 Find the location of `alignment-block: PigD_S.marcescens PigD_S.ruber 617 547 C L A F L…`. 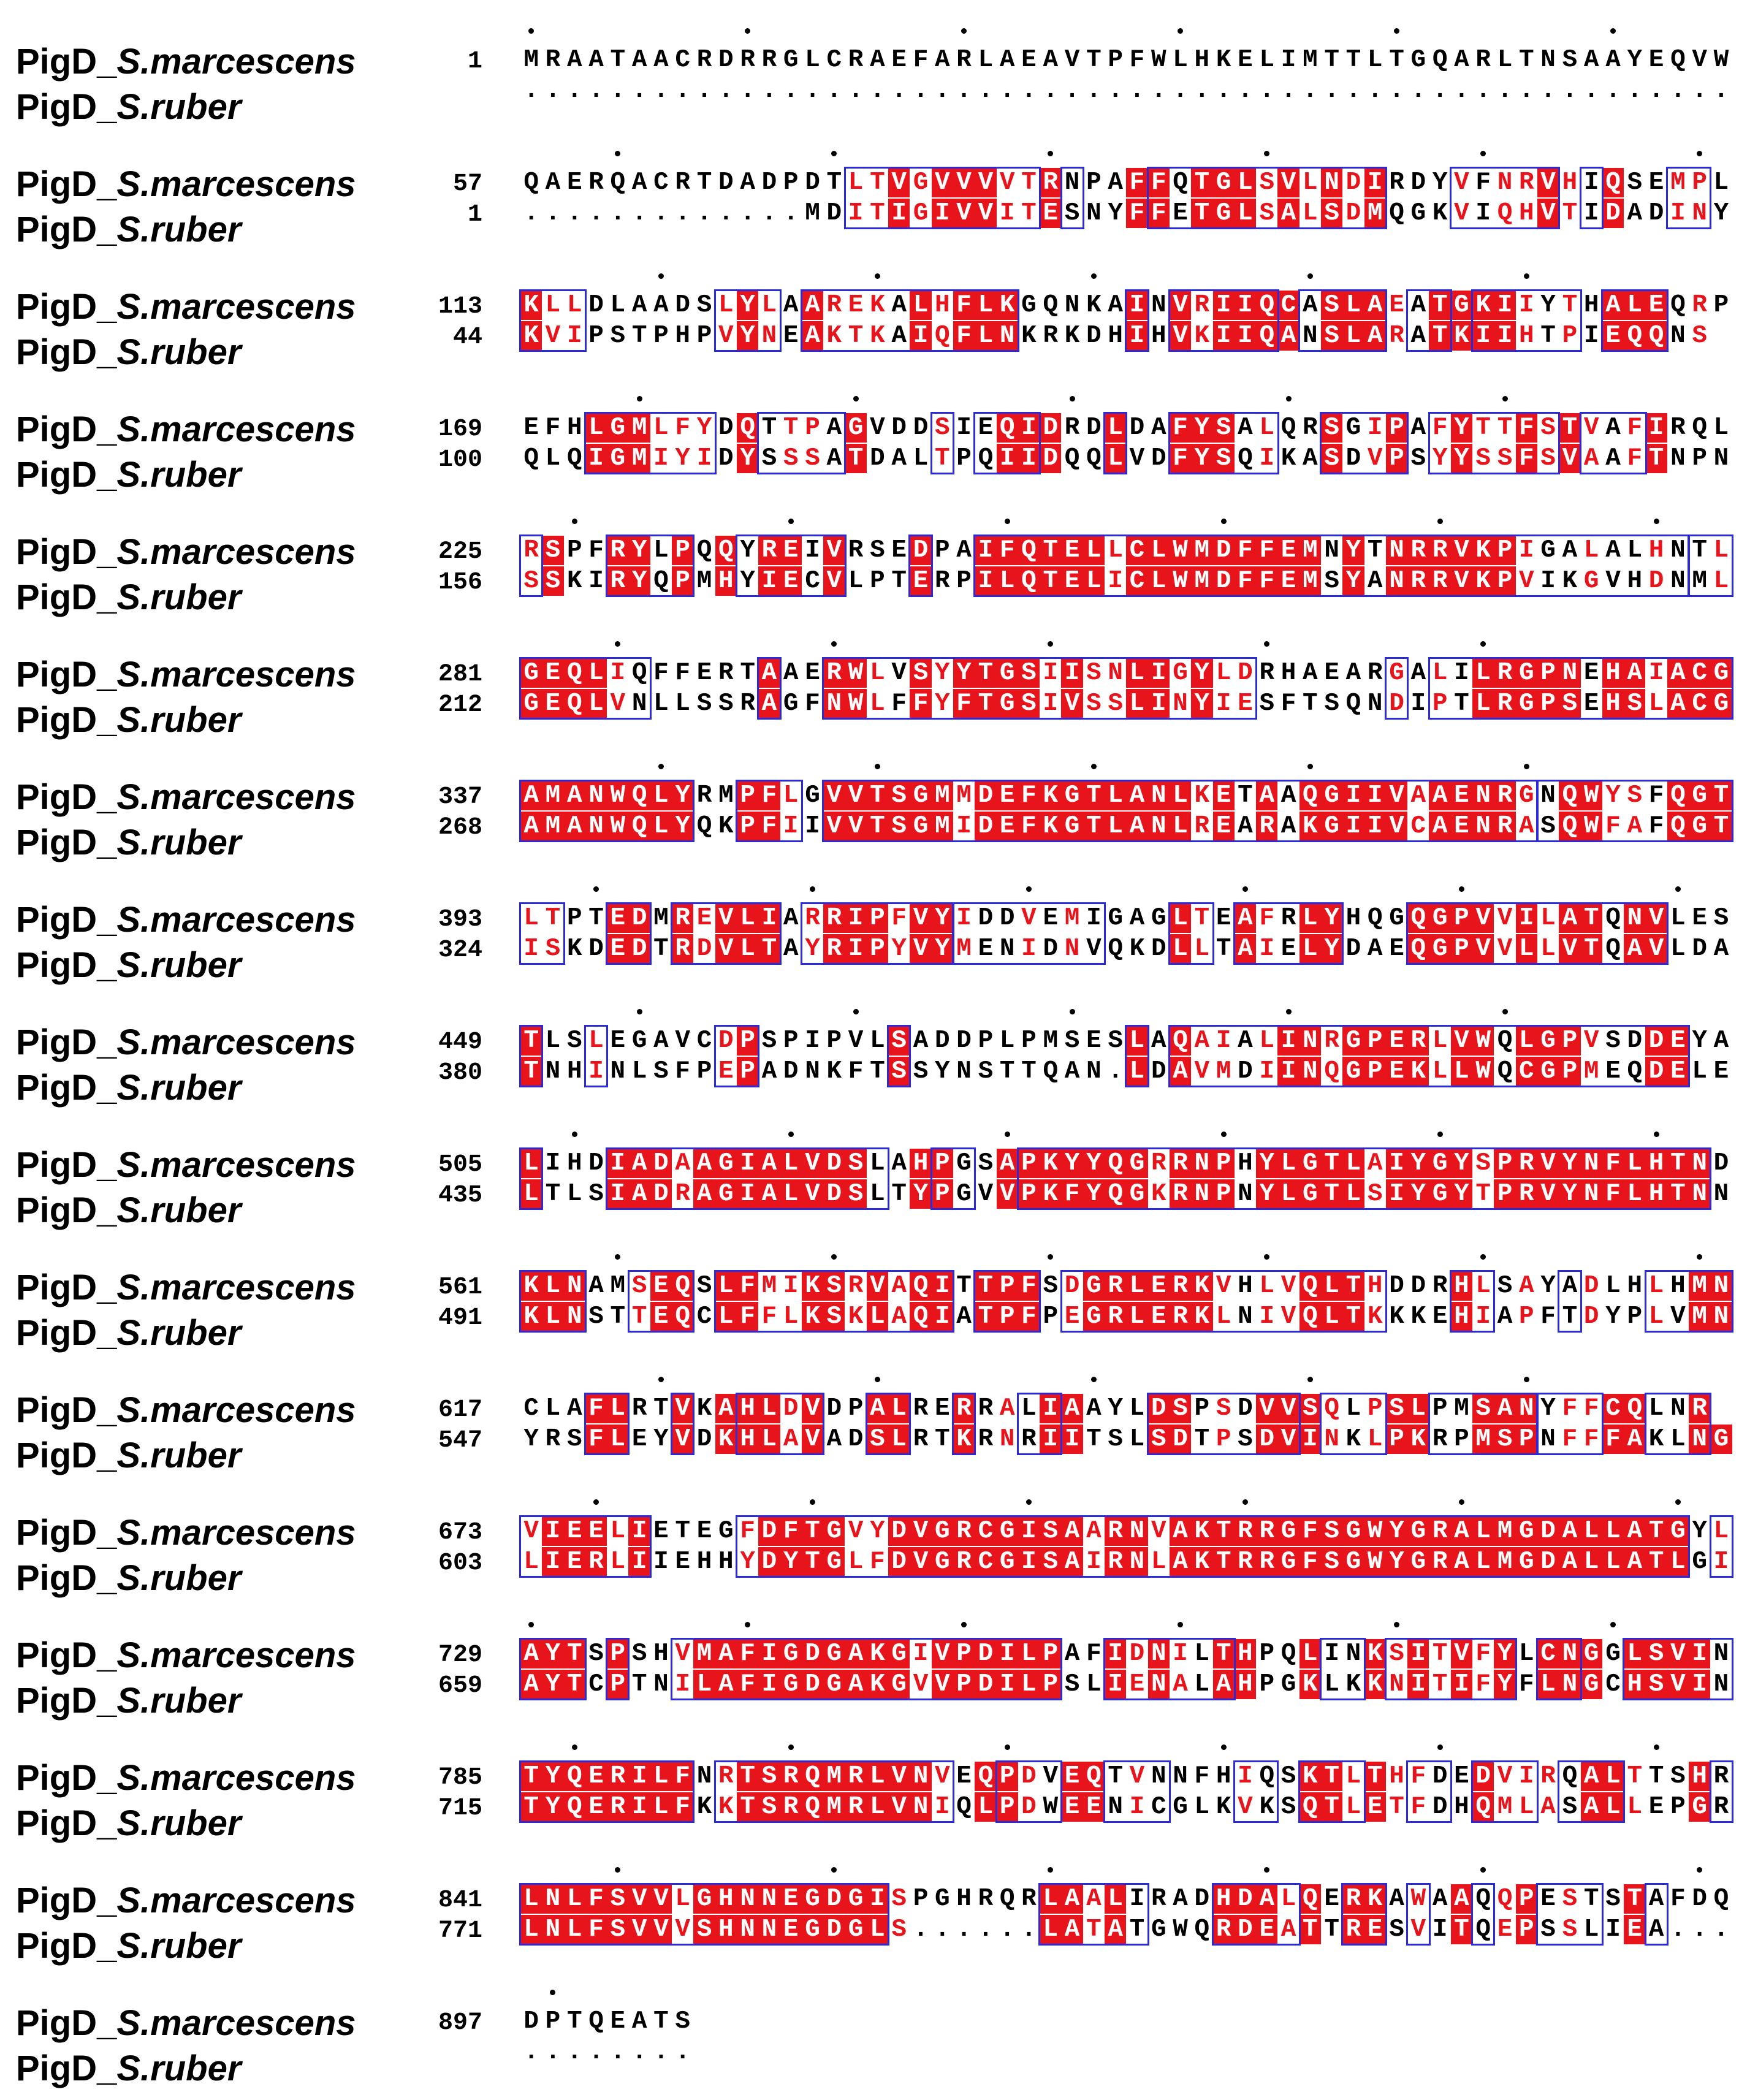

alignment-block: PigD_S.marcescens PigD_S.ruber 617 547 C L A F L… is located at coordinates (869, 1426).